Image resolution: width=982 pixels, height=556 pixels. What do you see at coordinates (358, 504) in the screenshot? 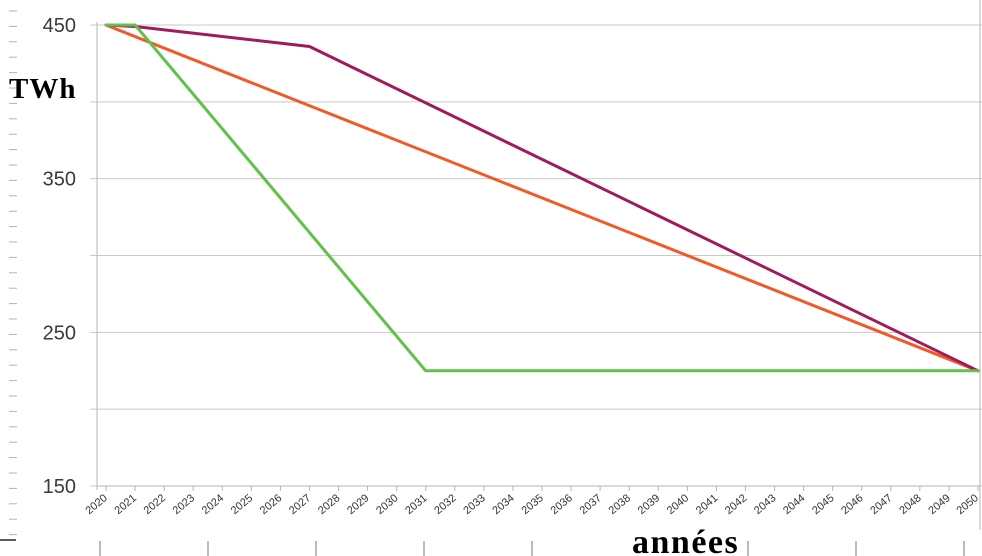
I see `x-tick-label: 2029` at bounding box center [358, 504].